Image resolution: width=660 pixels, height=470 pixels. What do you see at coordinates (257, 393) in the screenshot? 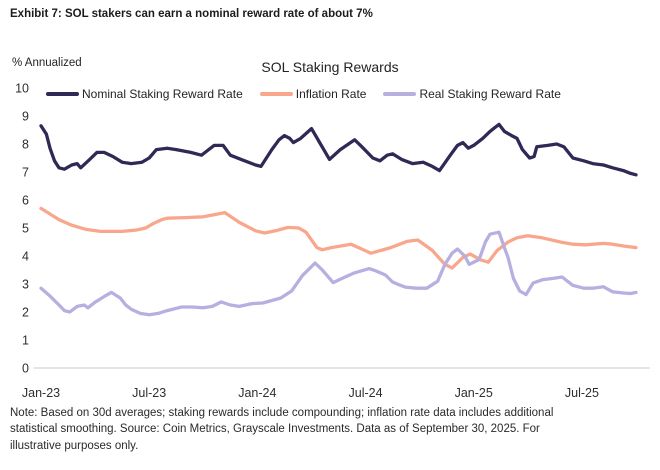
I see `x-tick-label: Jan-24` at bounding box center [257, 393].